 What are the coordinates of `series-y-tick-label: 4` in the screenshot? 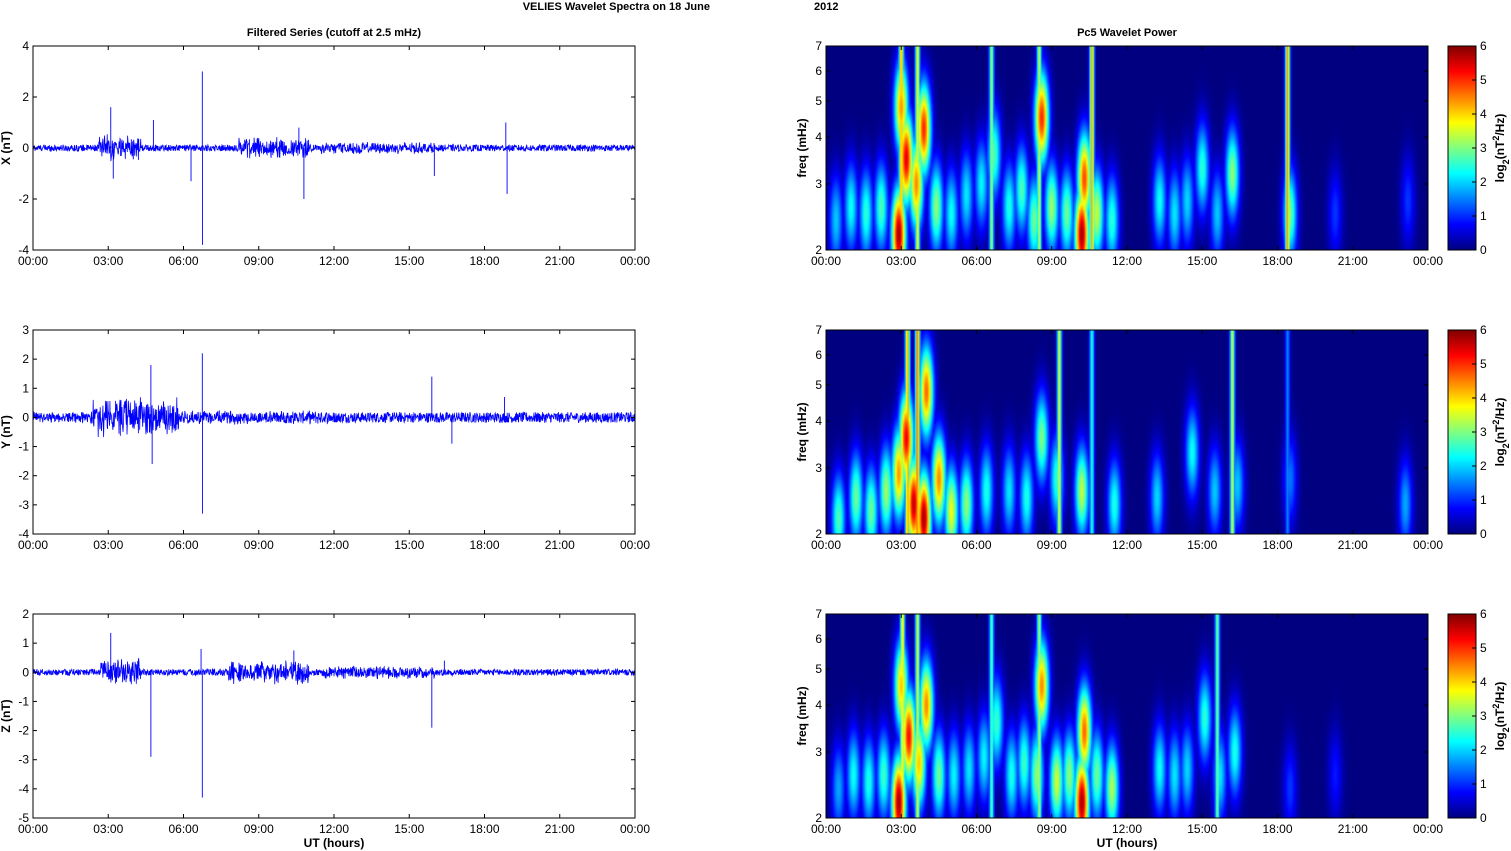 It's located at (25, 46).